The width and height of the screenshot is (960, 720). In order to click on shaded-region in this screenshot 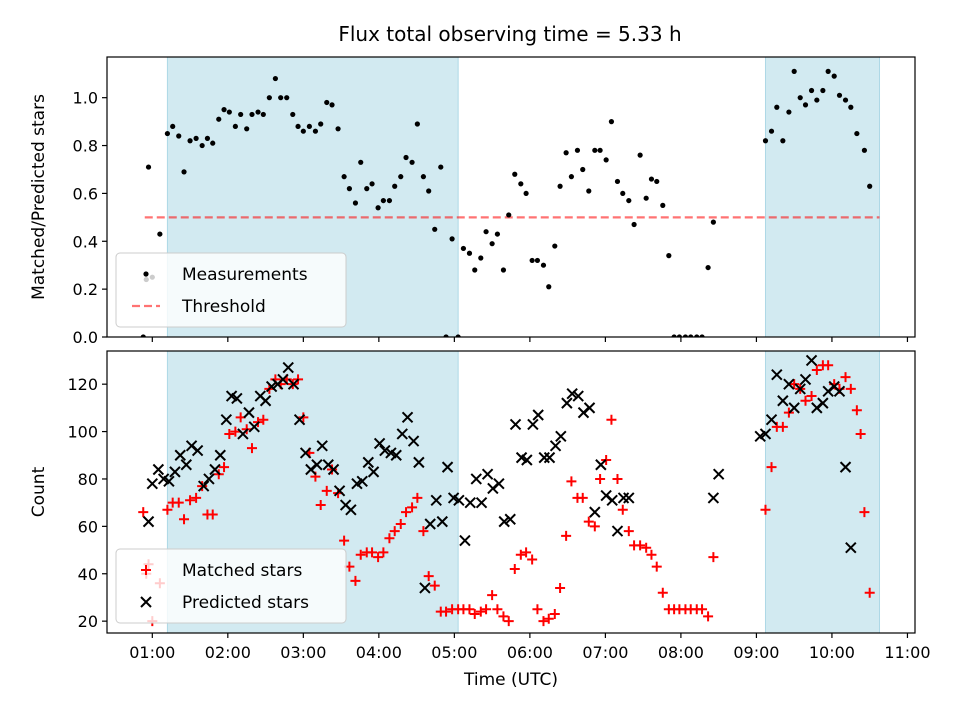, I will do `click(822, 492)`.